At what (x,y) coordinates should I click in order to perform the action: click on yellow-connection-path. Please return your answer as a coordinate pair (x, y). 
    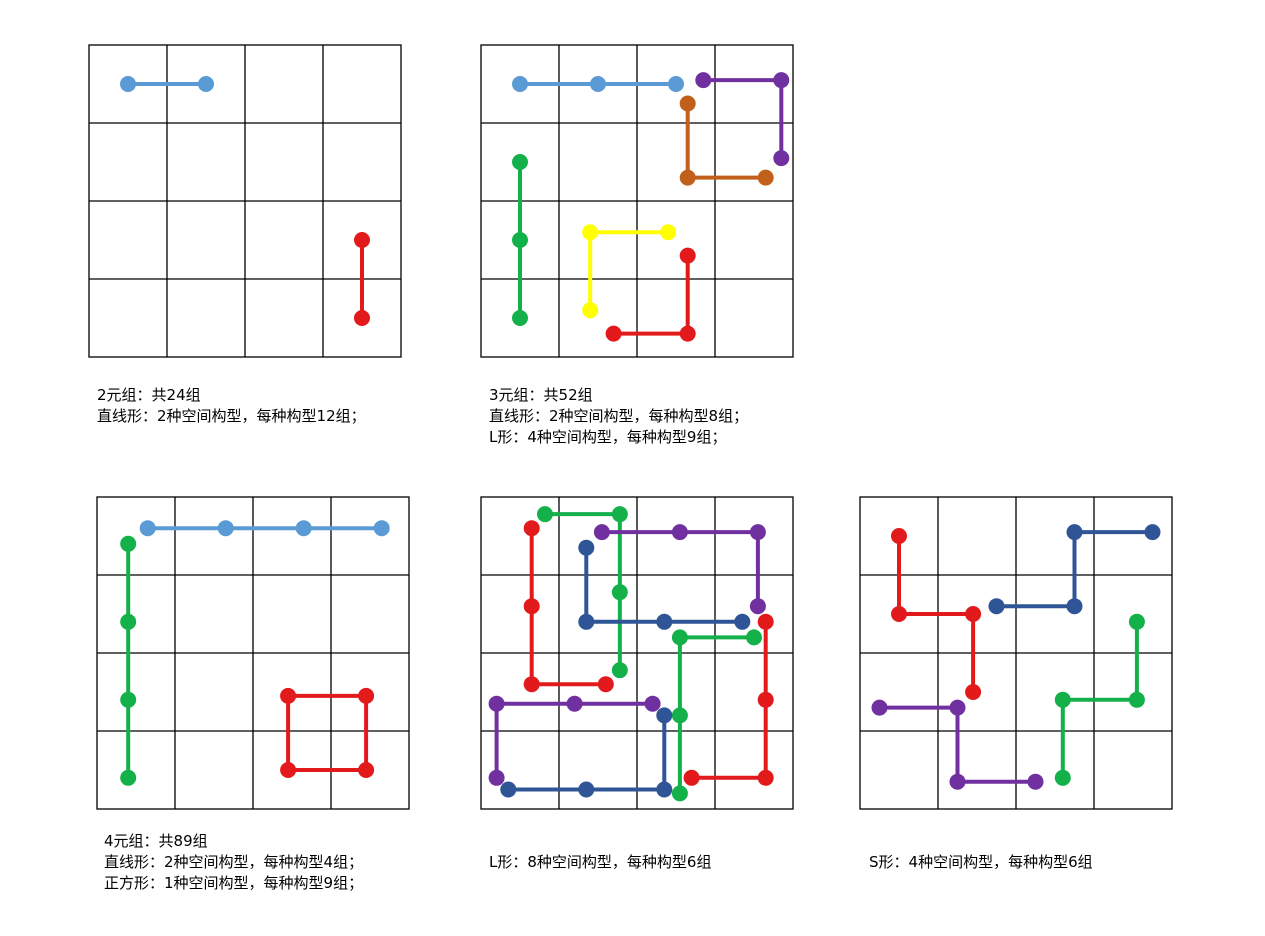
    Looking at the image, I should click on (628, 270).